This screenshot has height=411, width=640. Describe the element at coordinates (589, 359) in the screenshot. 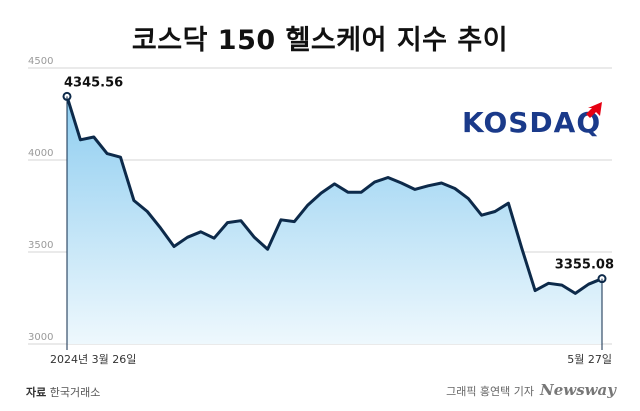

I see `x-tick-label-end: 5월 27일` at that location.